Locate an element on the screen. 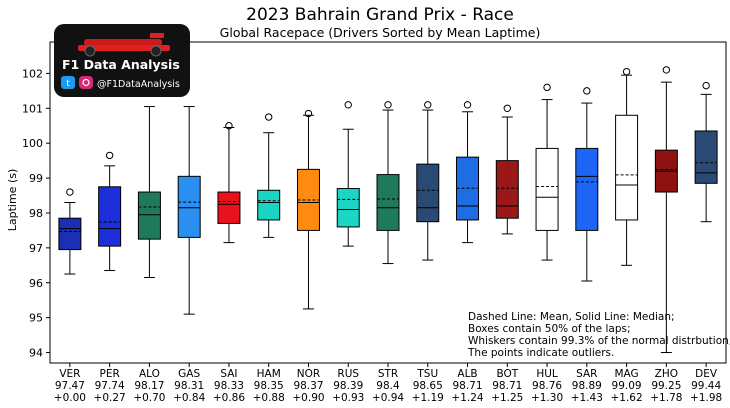 This screenshot has height=408, width=730. x-label-gap: +1.43 is located at coordinates (587, 398).